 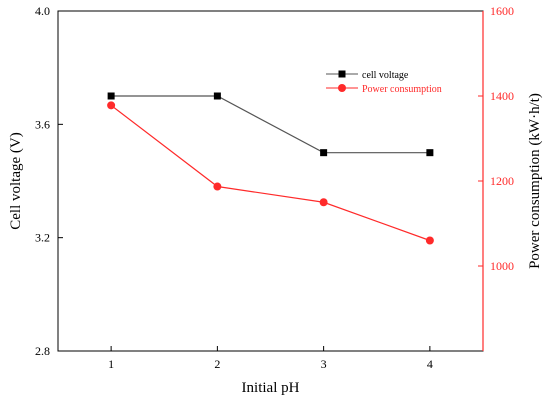 What do you see at coordinates (342, 88) in the screenshot?
I see `legend-marker-power-consumption` at bounding box center [342, 88].